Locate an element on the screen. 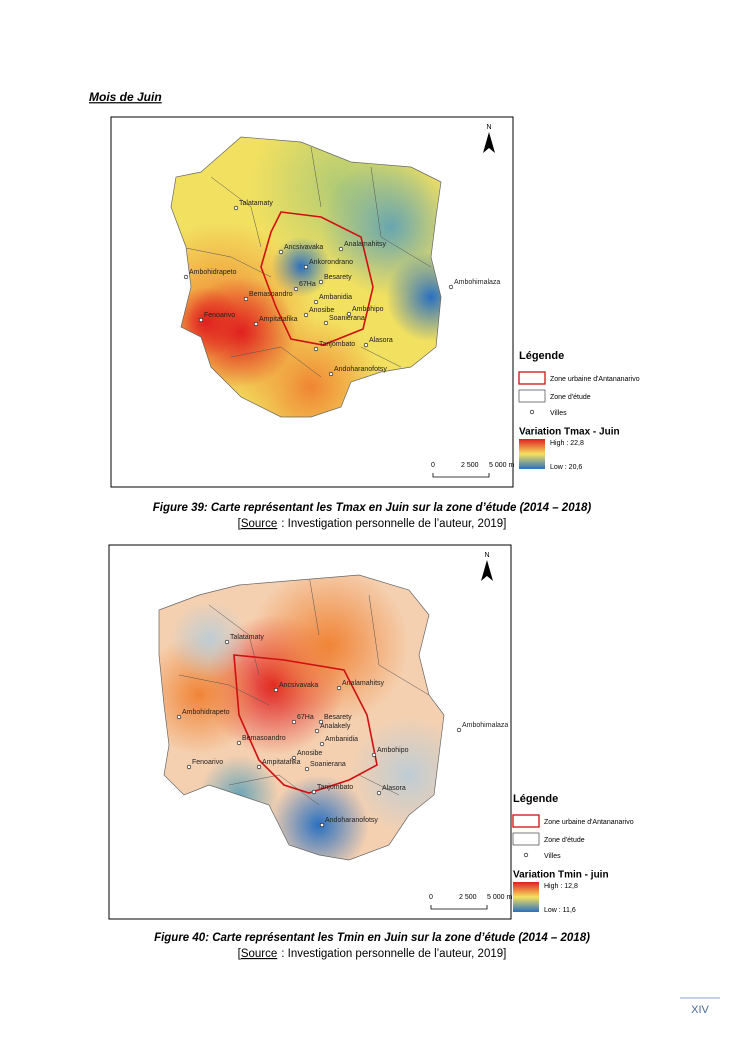 The image size is (745, 1053). city-label: 67Ha is located at coordinates (307, 284).